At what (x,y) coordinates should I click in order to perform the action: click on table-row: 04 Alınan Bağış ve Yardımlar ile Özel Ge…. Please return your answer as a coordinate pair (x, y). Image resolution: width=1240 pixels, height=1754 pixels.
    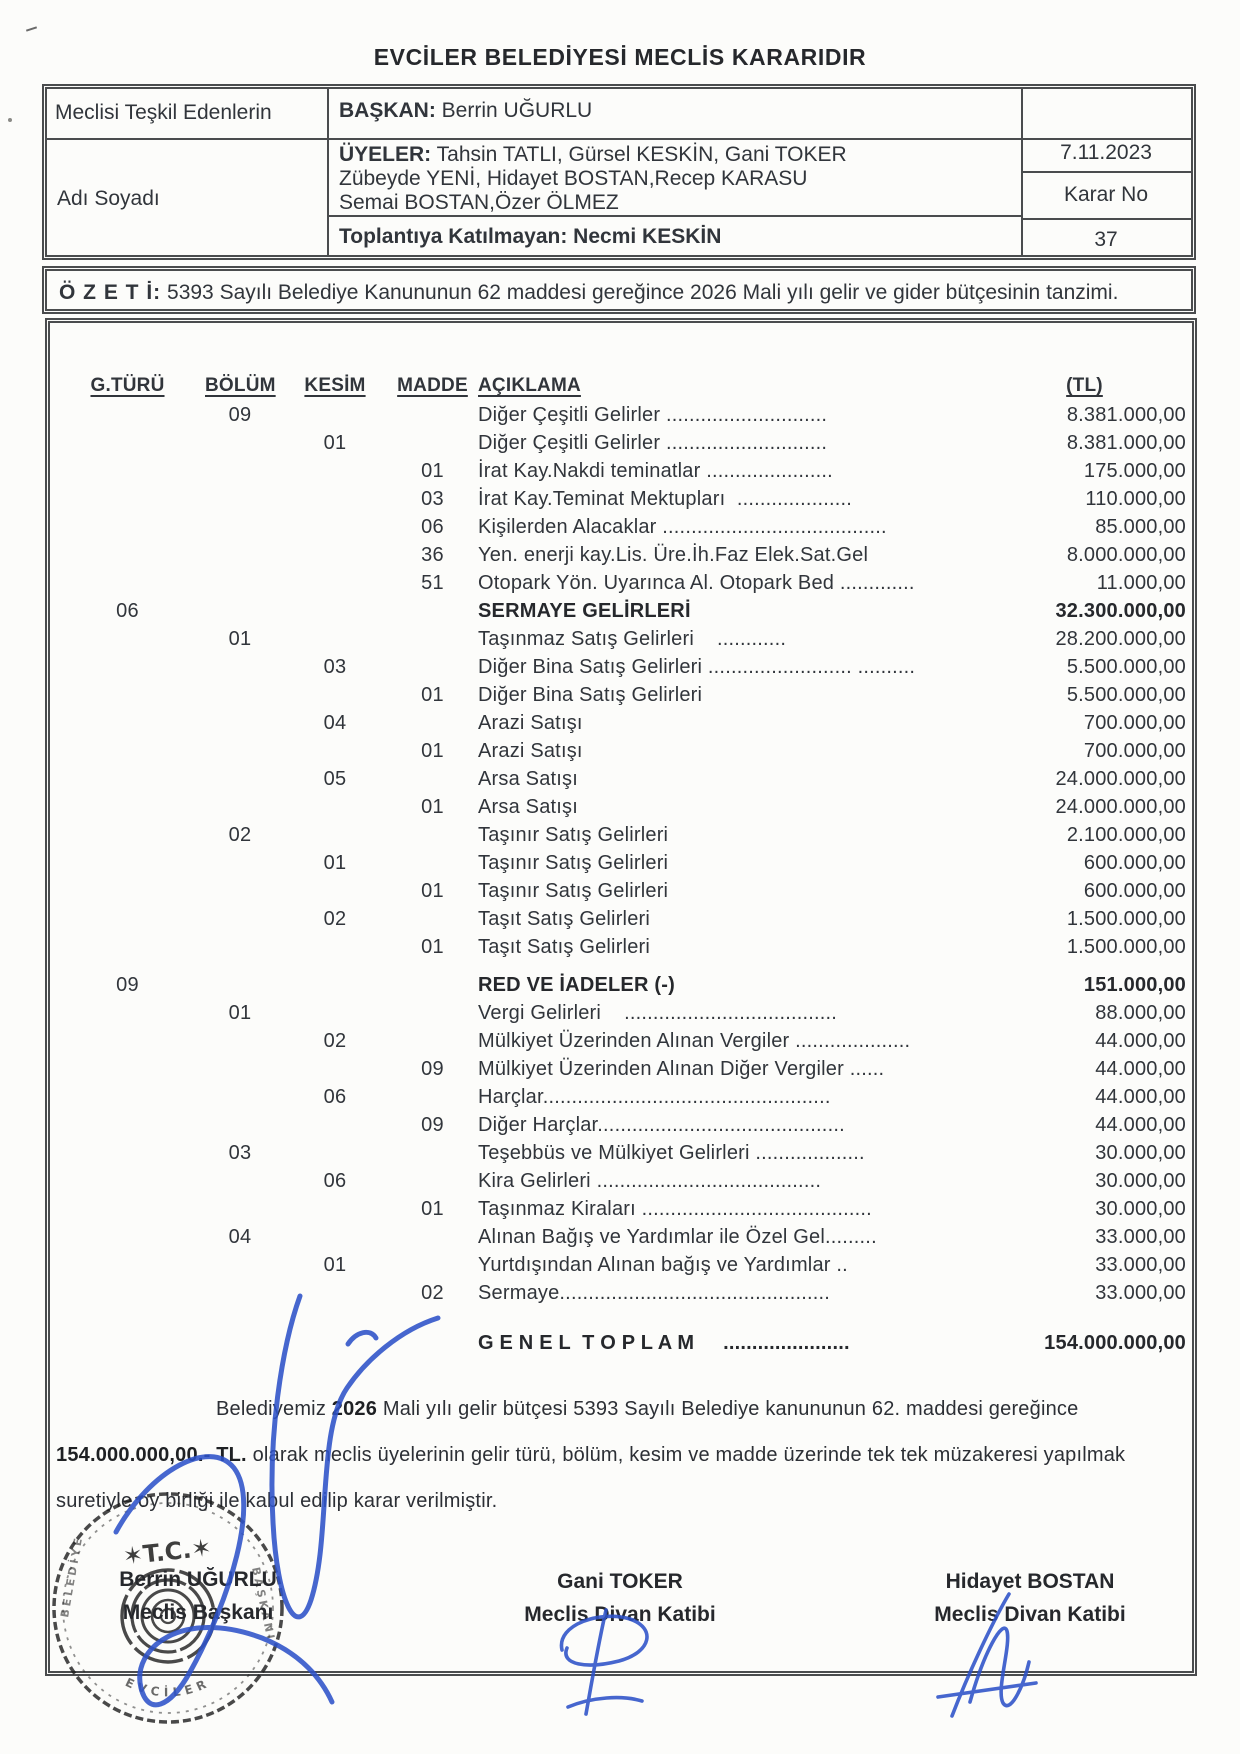
    Looking at the image, I should click on (621, 1237).